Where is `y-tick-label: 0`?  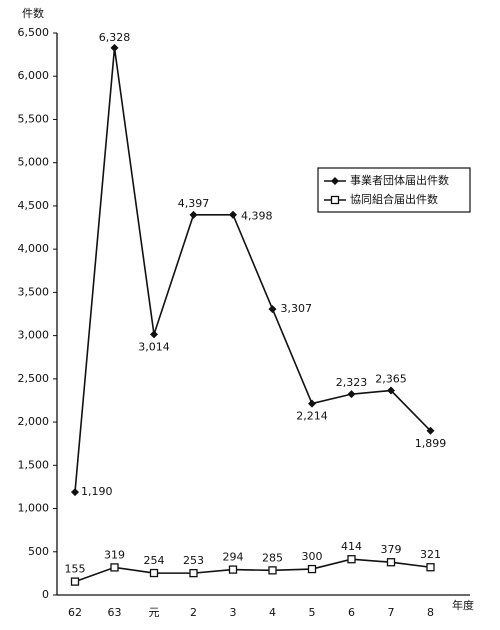 y-tick-label: 0 is located at coordinates (45, 594).